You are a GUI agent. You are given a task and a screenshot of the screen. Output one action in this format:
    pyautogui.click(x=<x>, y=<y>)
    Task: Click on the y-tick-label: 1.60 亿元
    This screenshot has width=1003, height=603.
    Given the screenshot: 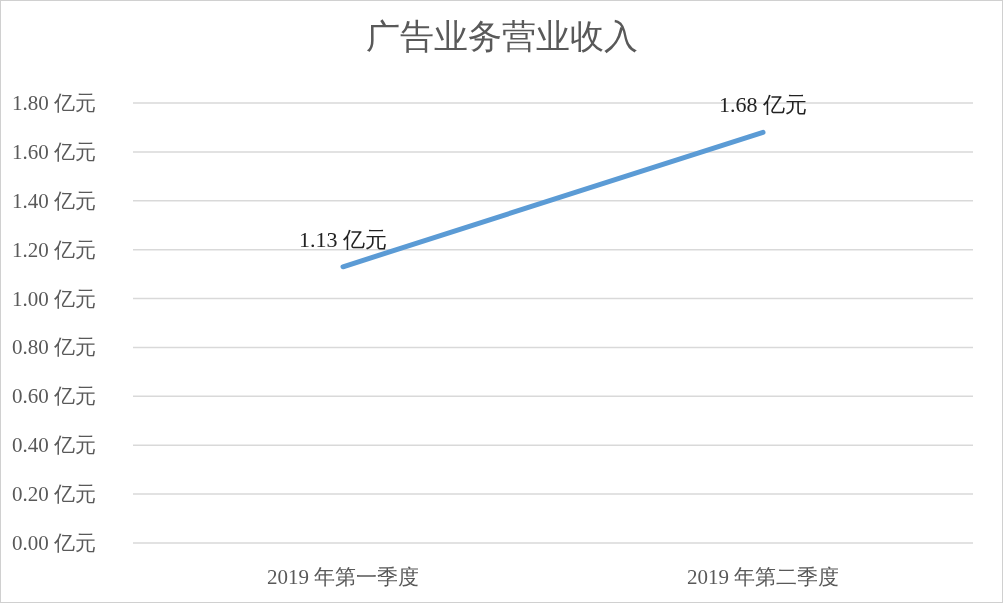 What is the action you would take?
    pyautogui.click(x=54, y=151)
    